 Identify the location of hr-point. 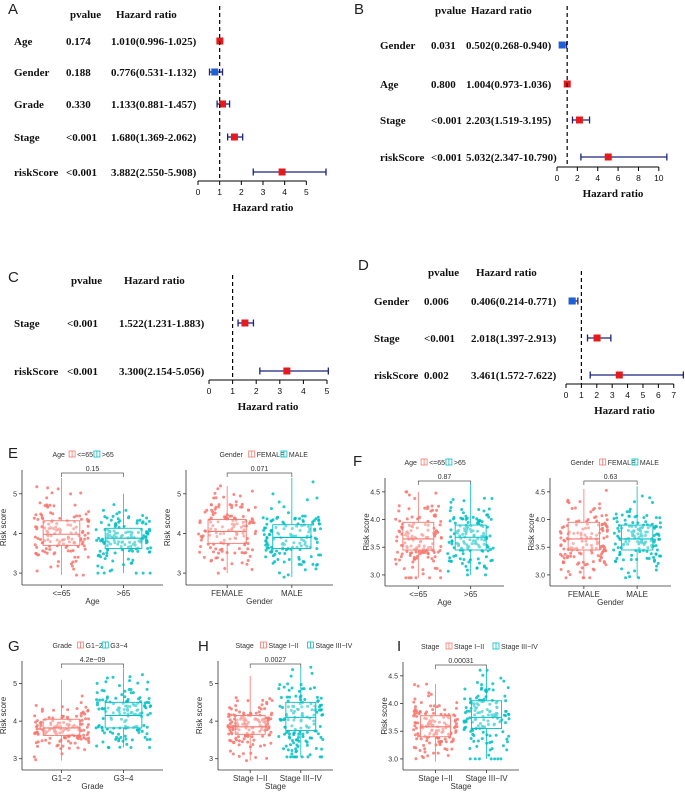
(562, 45).